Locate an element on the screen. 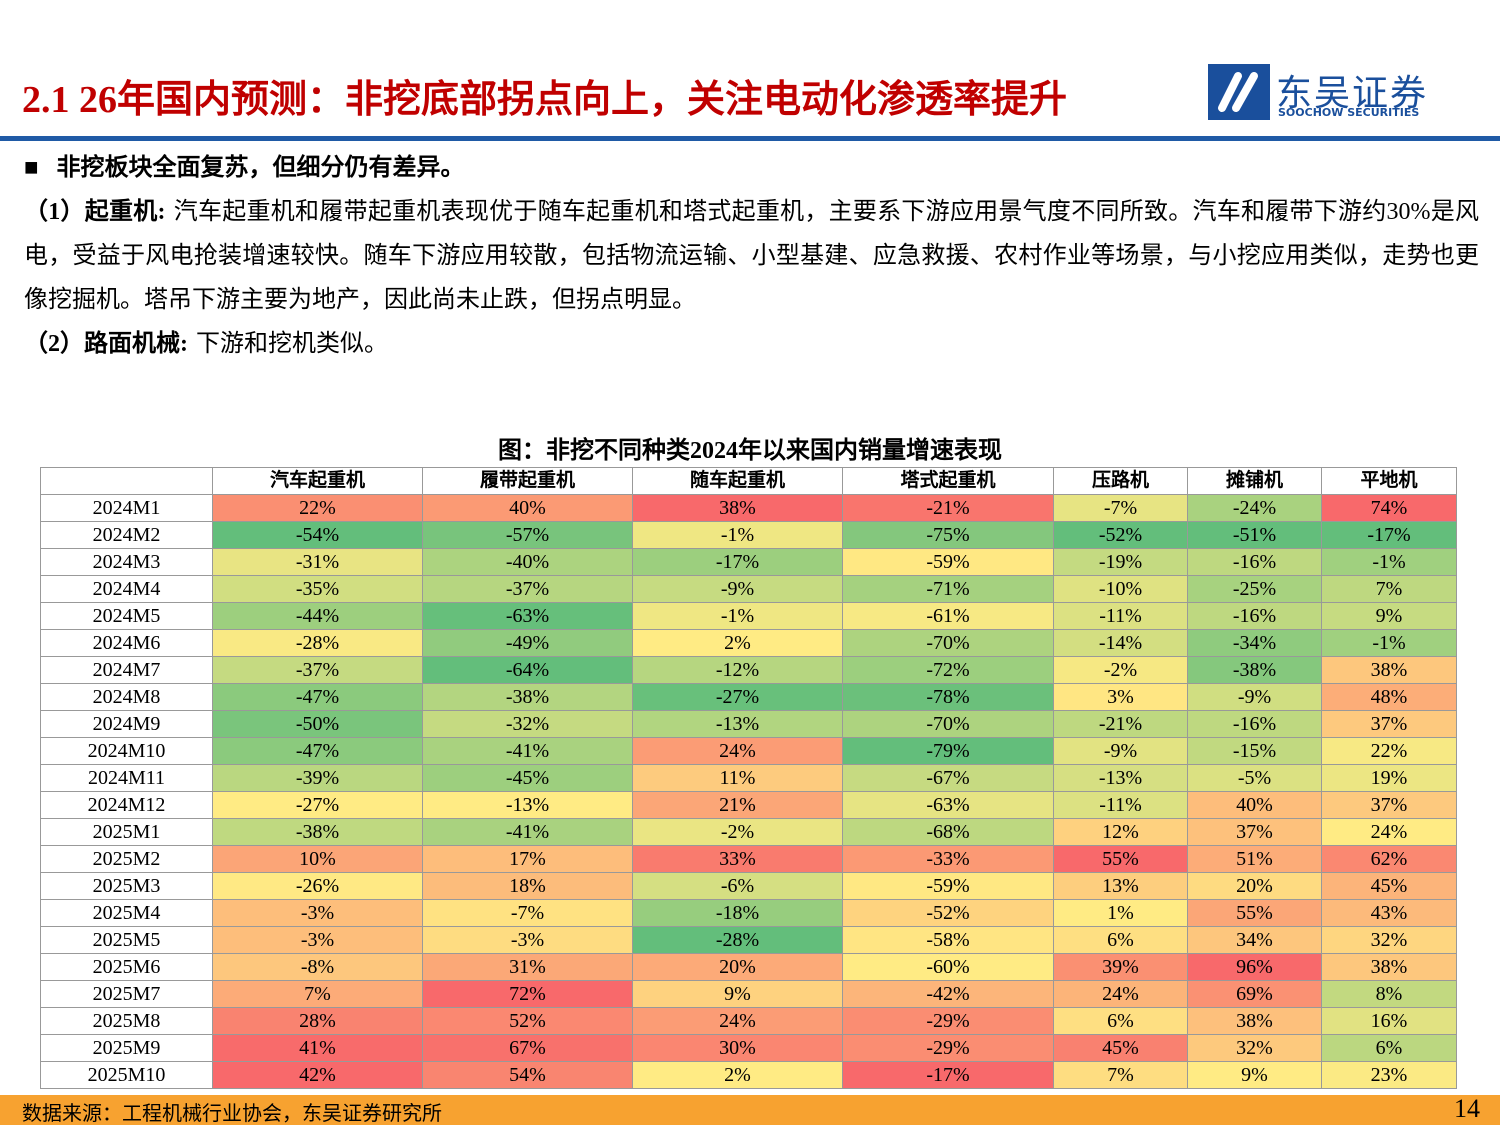 The image size is (1500, 1126). table-cell: 69% is located at coordinates (1254, 994).